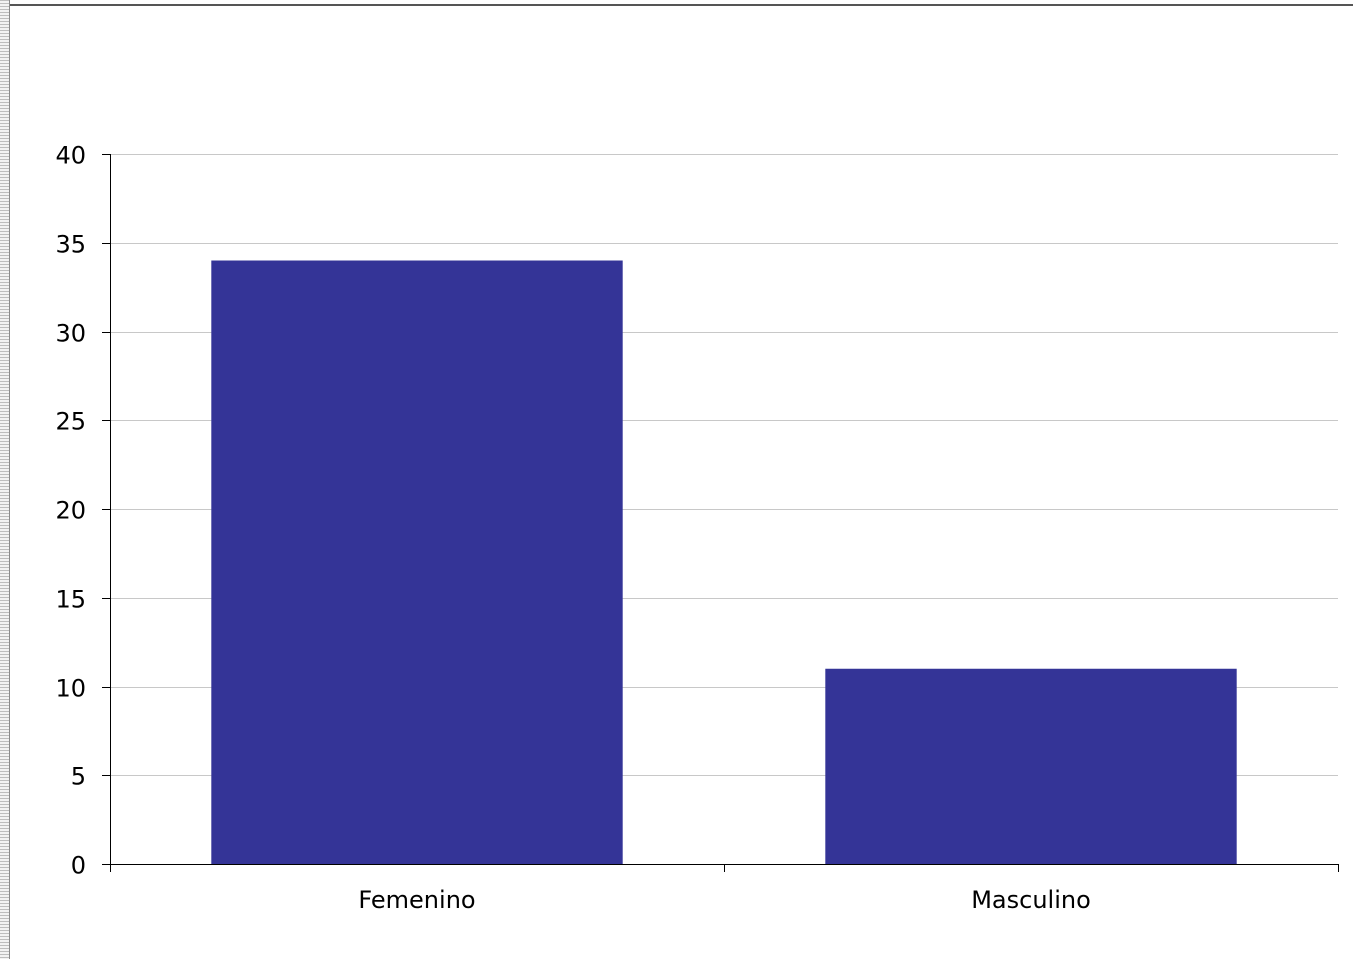 The width and height of the screenshot is (1353, 959). I want to click on y-tick-label-20: 20, so click(70, 511).